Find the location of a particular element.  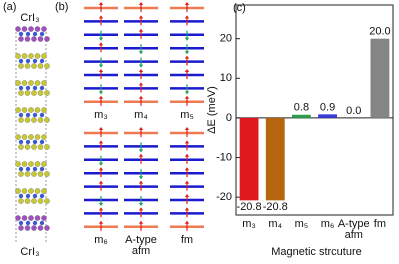

x-tick-label: m₄ is located at coordinates (275, 224).